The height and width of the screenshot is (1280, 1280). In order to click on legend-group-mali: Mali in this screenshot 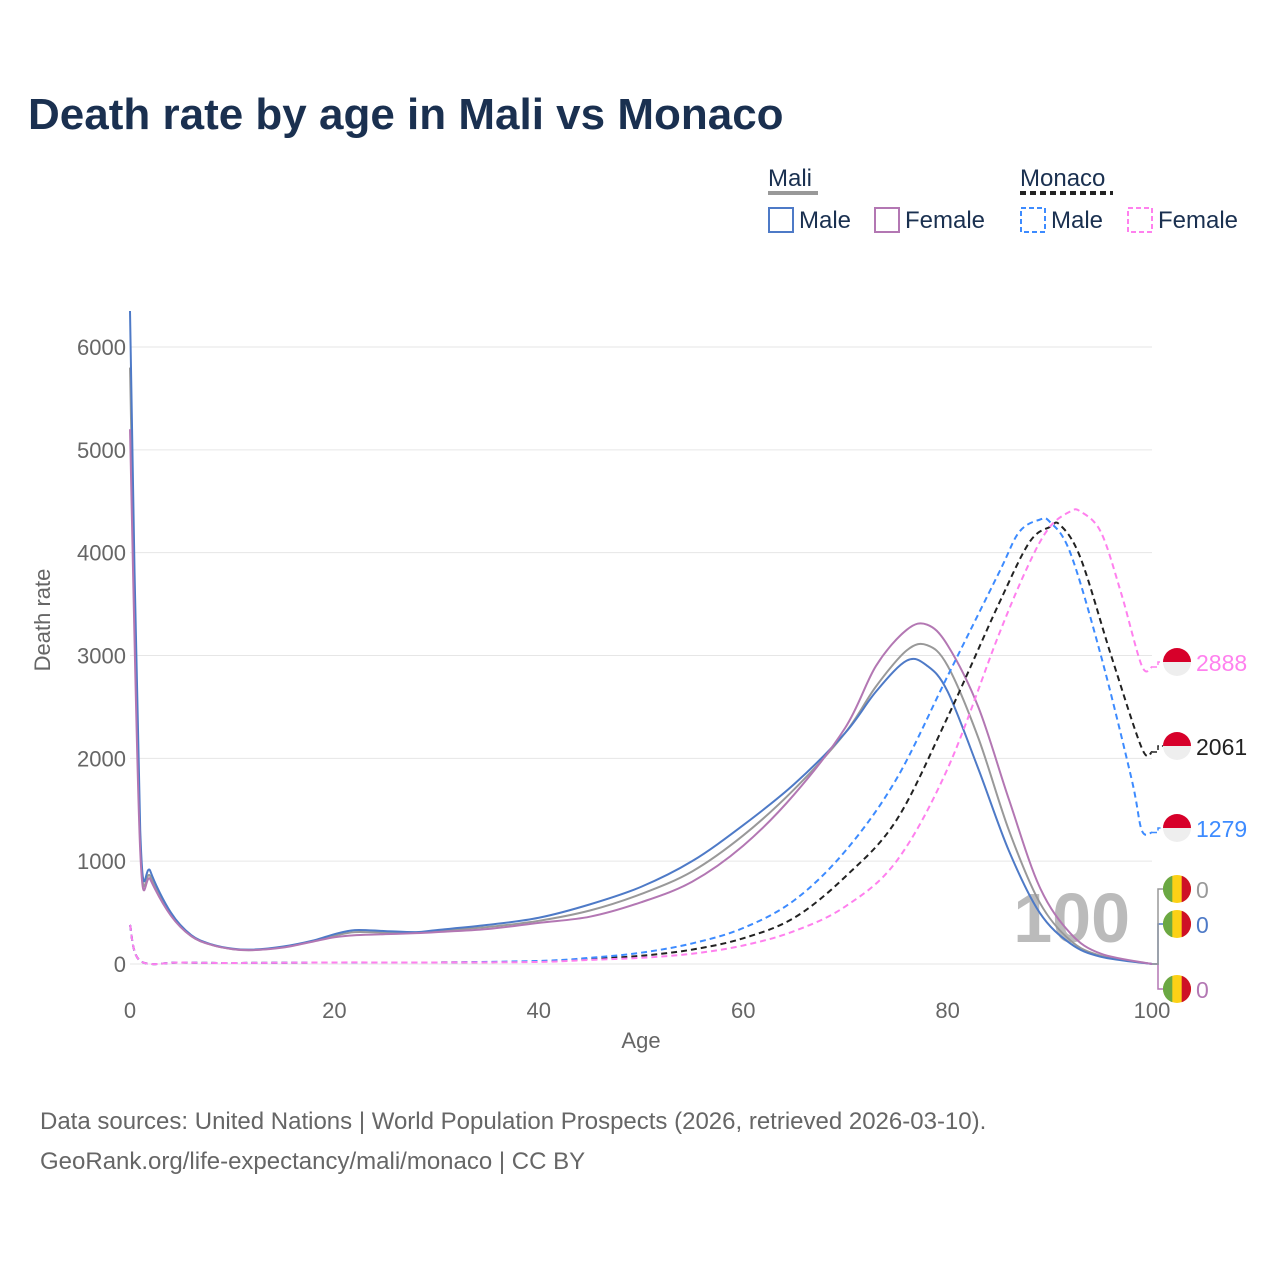, I will do `click(790, 178)`.